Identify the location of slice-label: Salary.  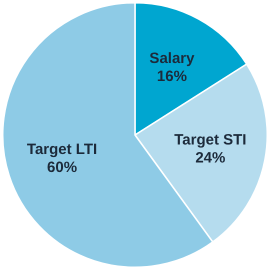
(172, 58).